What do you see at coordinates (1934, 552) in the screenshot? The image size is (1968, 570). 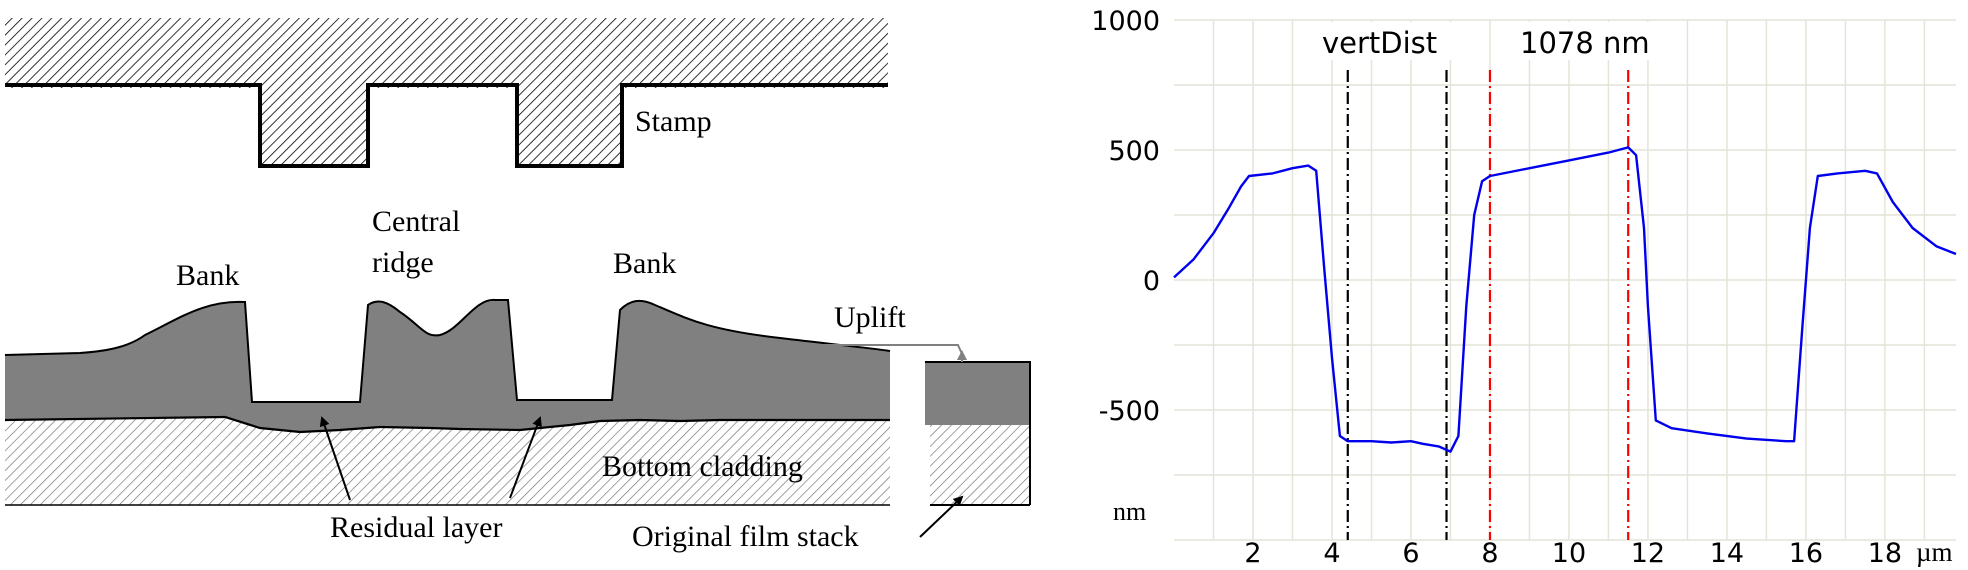 I see `x-unit-label: µm` at bounding box center [1934, 552].